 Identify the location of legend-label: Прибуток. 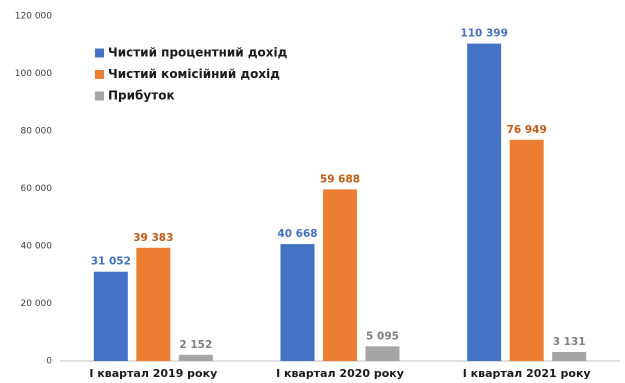
(141, 96).